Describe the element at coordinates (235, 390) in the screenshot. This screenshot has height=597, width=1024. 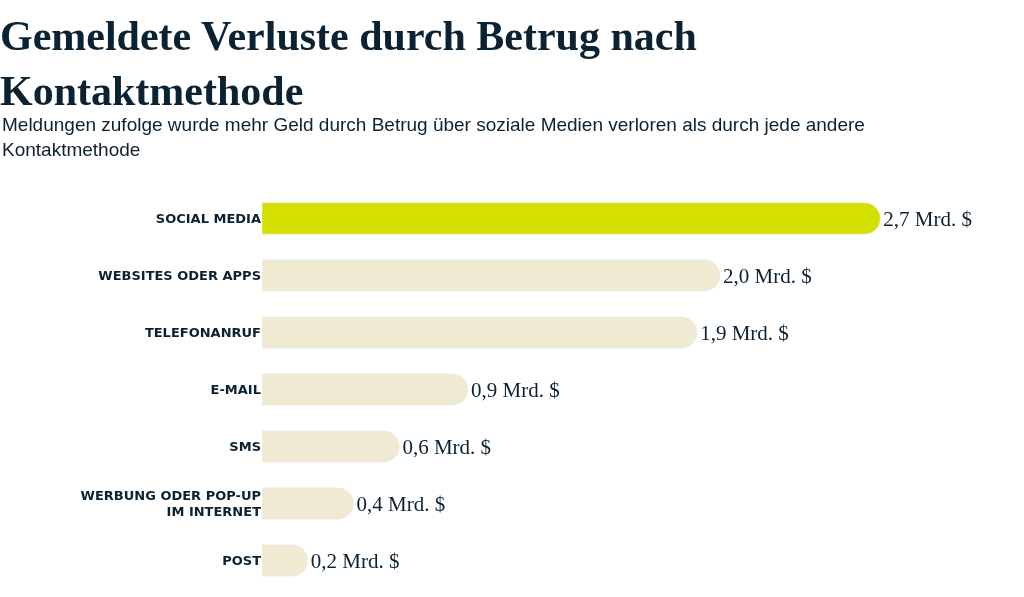
I see `y-tick-label: E-MAIL` at that location.